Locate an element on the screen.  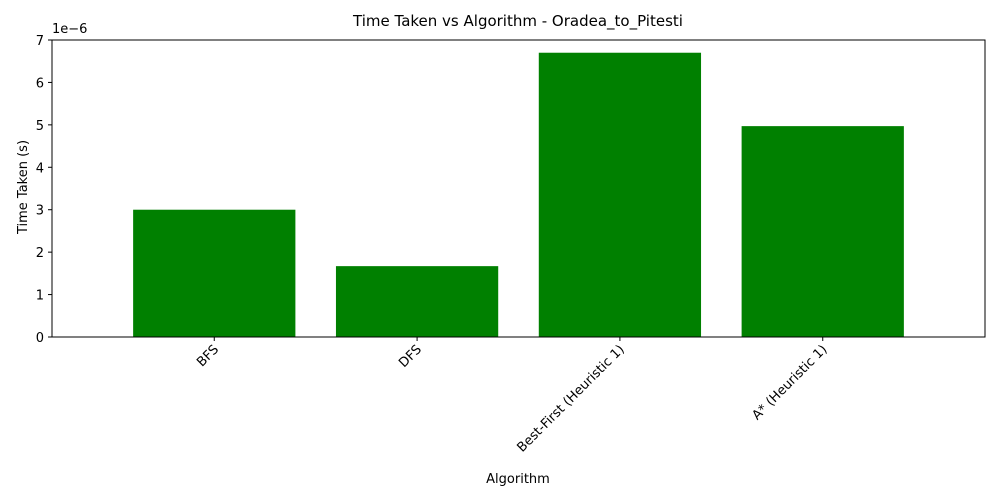
y-tick-label-1: 1 is located at coordinates (40, 296).